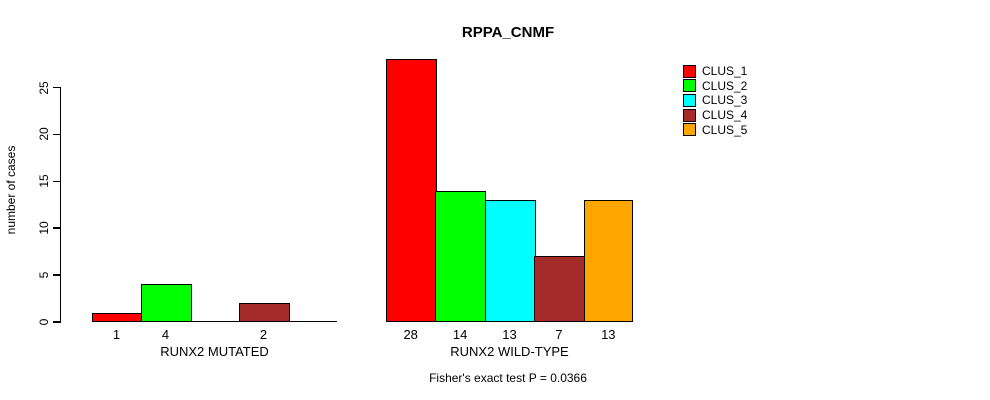 This screenshot has width=990, height=400. Describe the element at coordinates (165, 334) in the screenshot. I see `bar-value-label: 4` at that location.